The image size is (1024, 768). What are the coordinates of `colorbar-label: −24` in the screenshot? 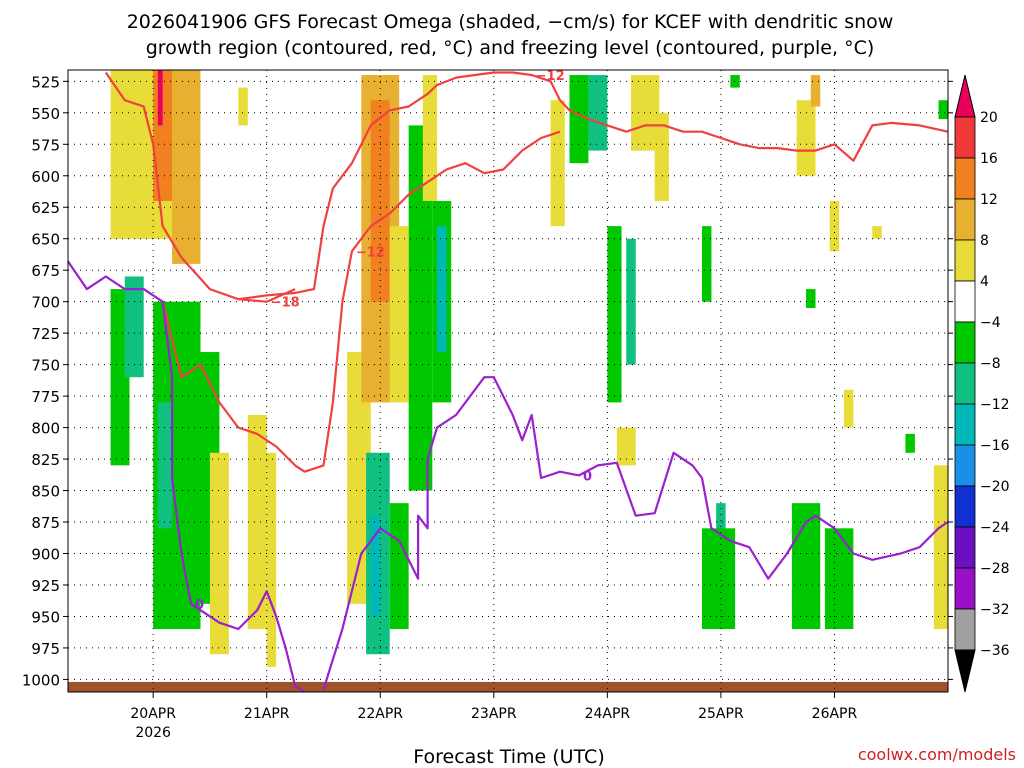 It's located at (995, 528).